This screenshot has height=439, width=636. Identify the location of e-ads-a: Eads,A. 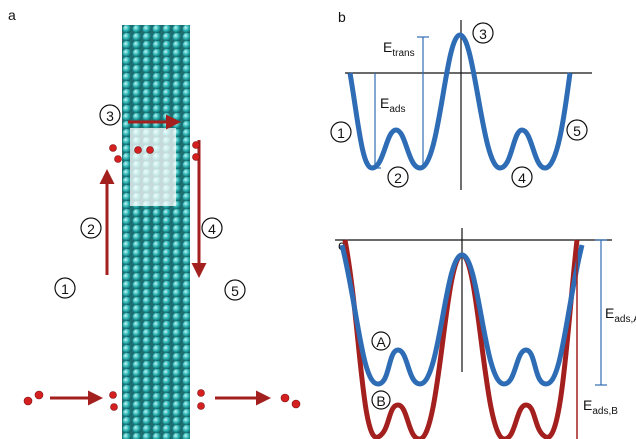
(620, 315).